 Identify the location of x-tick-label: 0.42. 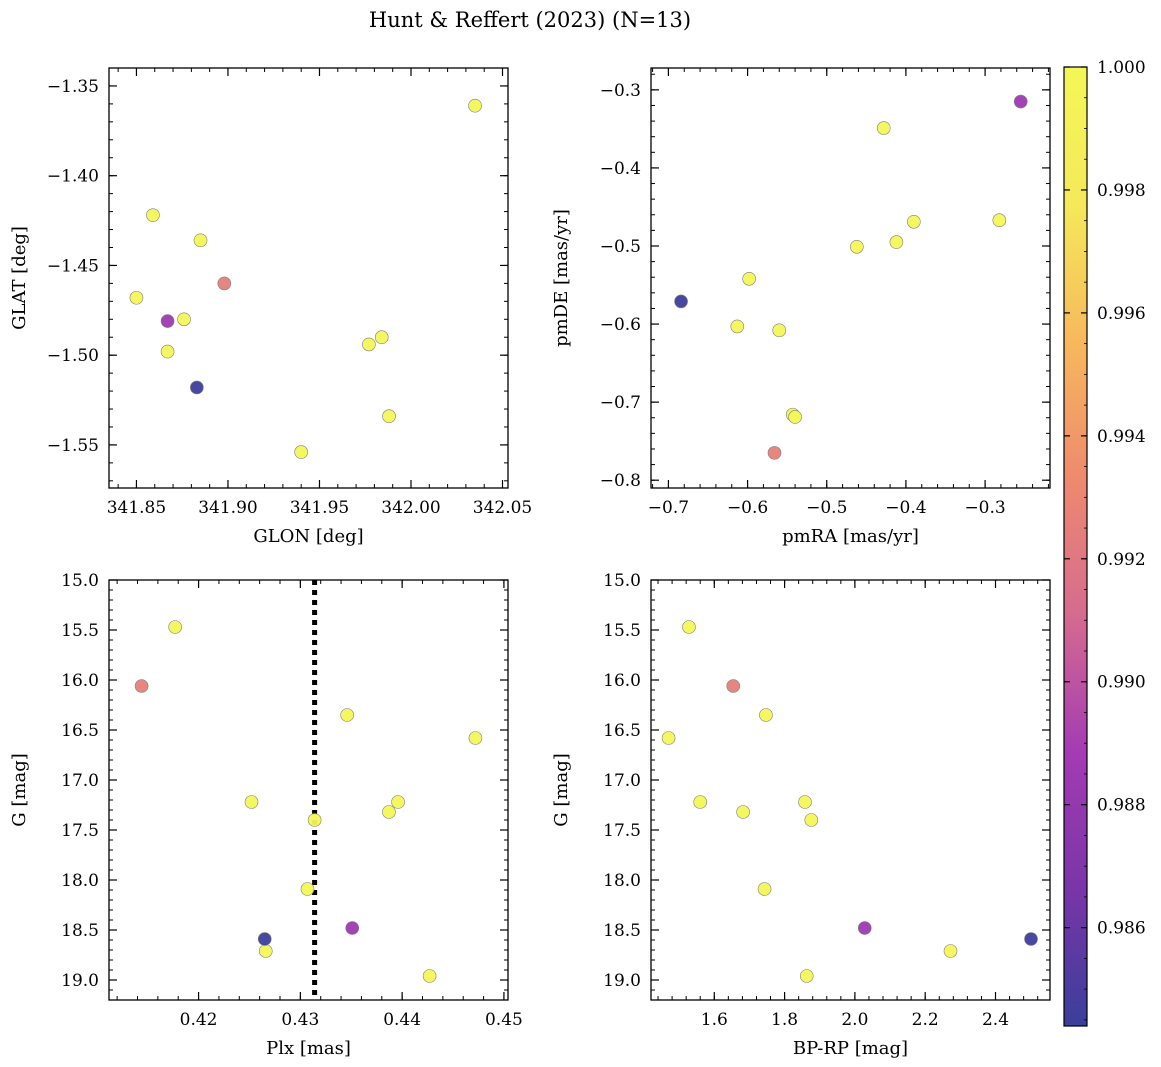
(199, 1020).